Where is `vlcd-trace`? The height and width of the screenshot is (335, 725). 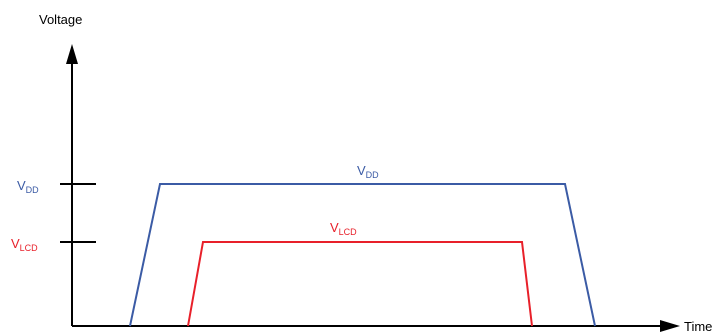 vlcd-trace is located at coordinates (360, 284).